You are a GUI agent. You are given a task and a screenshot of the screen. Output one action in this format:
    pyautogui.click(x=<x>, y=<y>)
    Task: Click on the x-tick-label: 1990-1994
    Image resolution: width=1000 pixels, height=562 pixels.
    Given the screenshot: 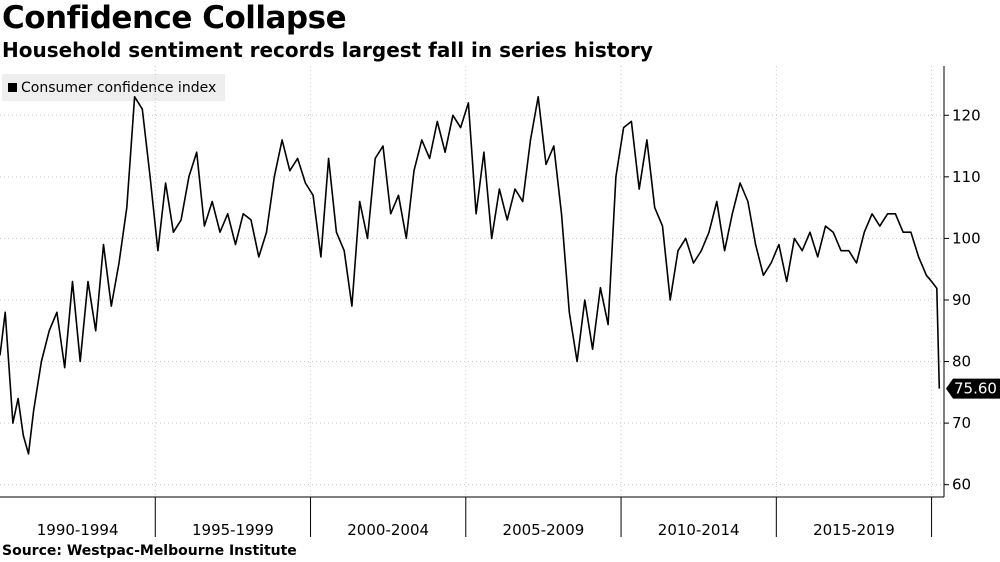 What is the action you would take?
    pyautogui.click(x=78, y=530)
    